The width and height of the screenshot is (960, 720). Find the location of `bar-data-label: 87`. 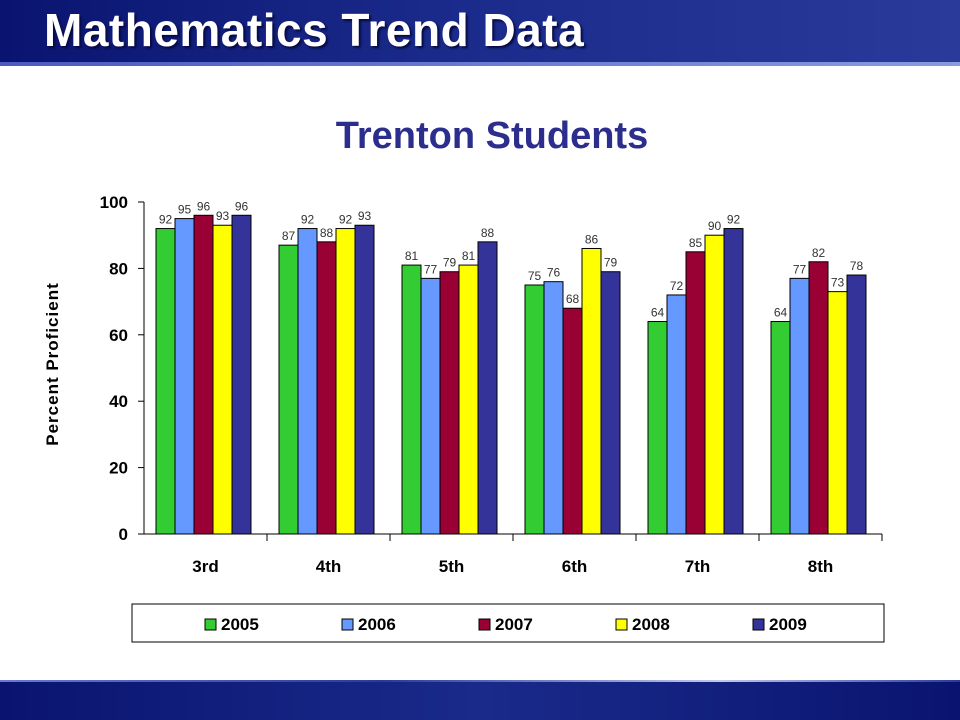

bar-data-label: 87 is located at coordinates (289, 236).